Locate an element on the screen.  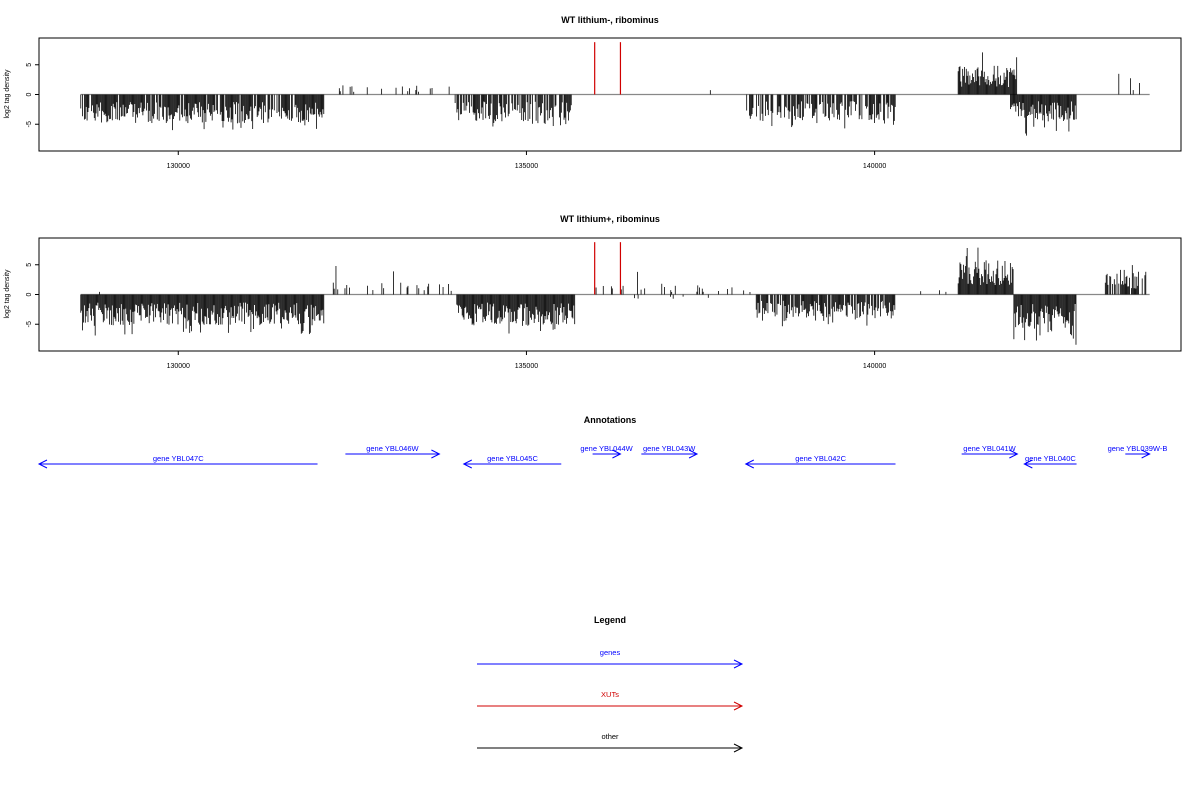
legend-label: genes is located at coordinates (610, 652).